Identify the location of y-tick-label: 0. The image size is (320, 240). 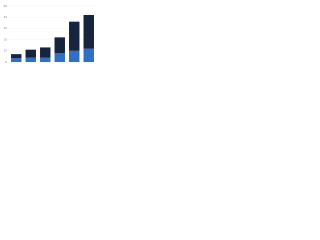
(6, 62).